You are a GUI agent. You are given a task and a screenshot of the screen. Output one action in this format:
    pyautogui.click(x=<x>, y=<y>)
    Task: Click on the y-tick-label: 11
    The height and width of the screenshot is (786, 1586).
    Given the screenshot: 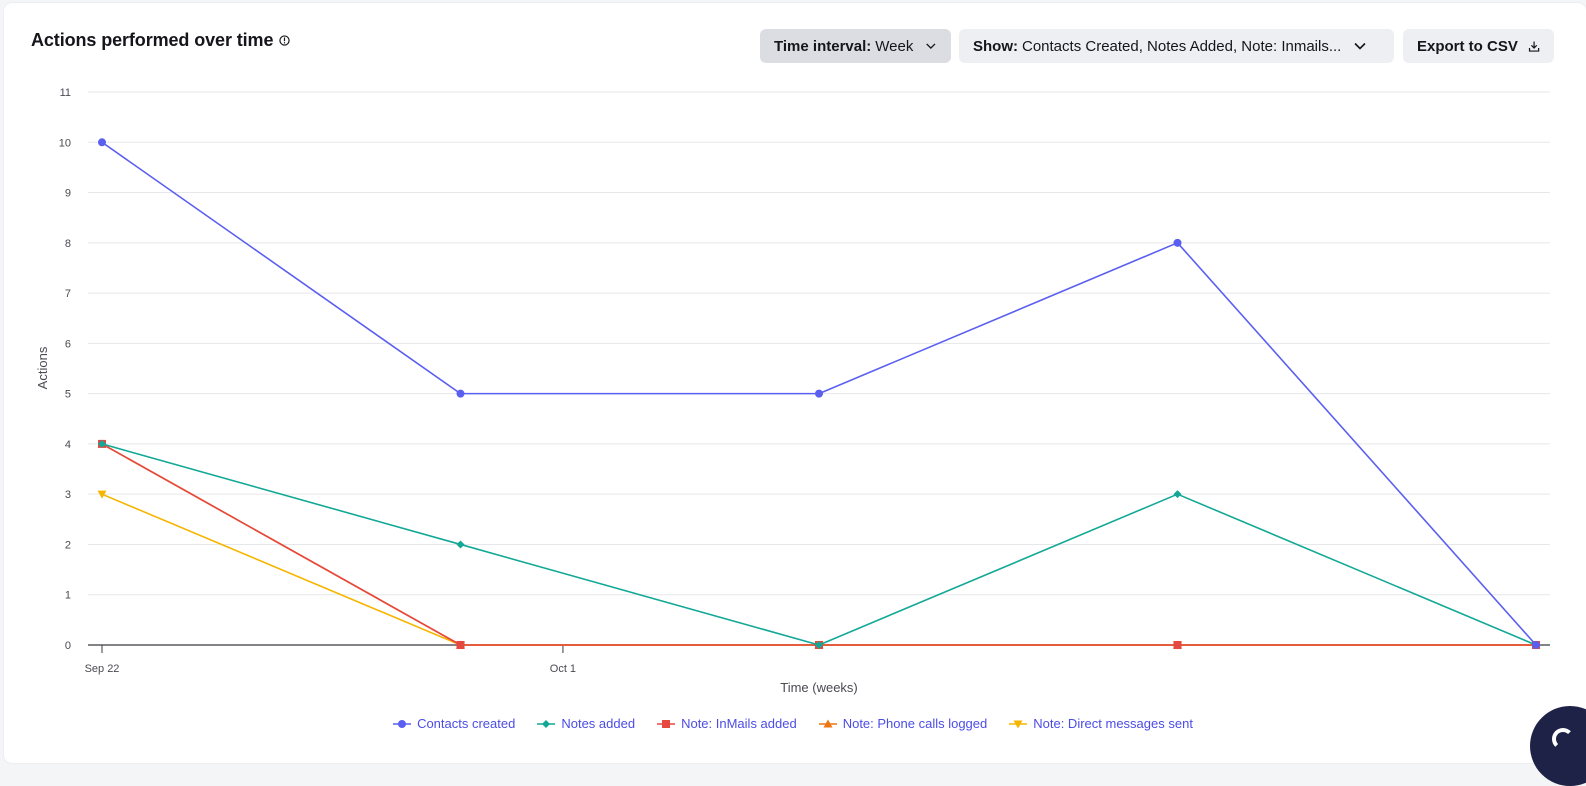 What is the action you would take?
    pyautogui.click(x=65, y=93)
    